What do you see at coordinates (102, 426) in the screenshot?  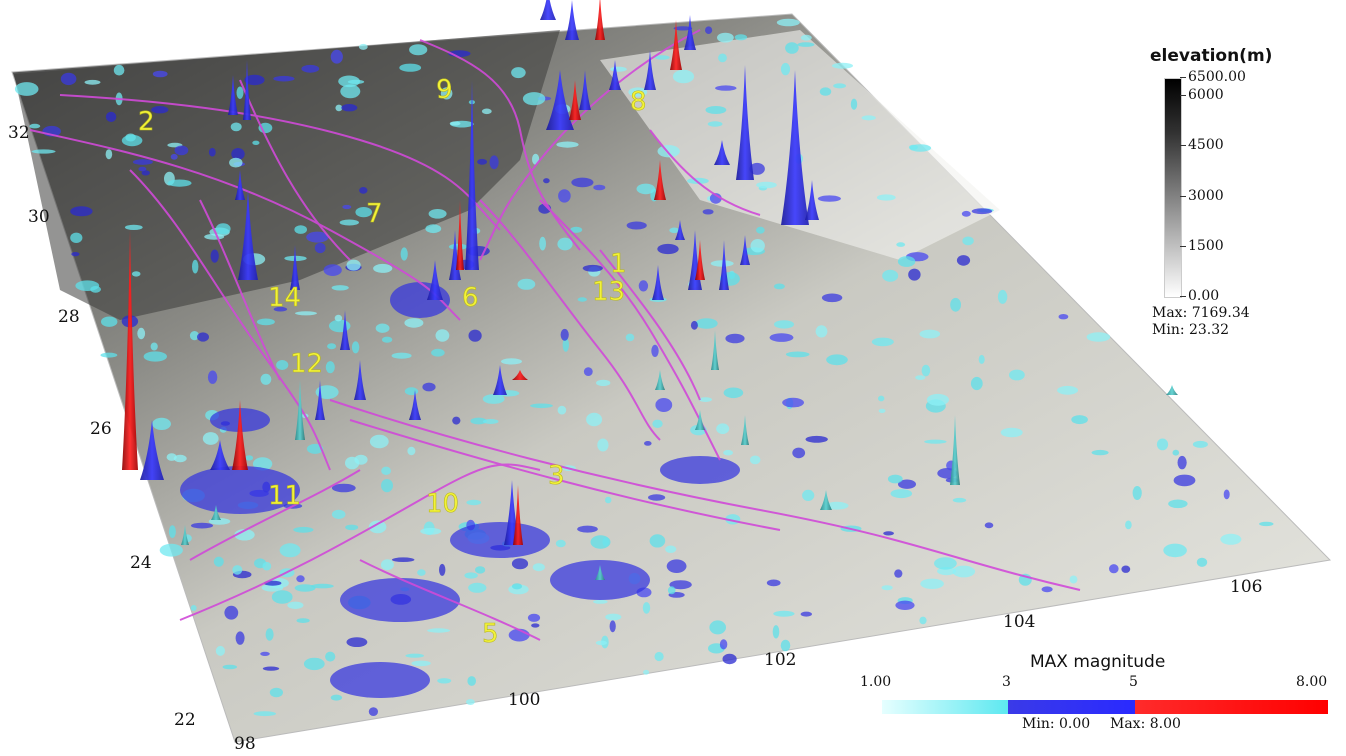 I see `latitude-axis: 32 30 28 26 24 22` at bounding box center [102, 426].